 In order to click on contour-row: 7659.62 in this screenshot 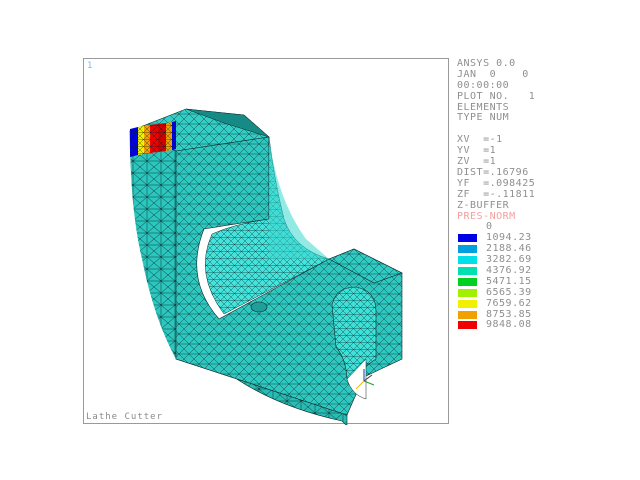, I will do `click(517, 303)`.